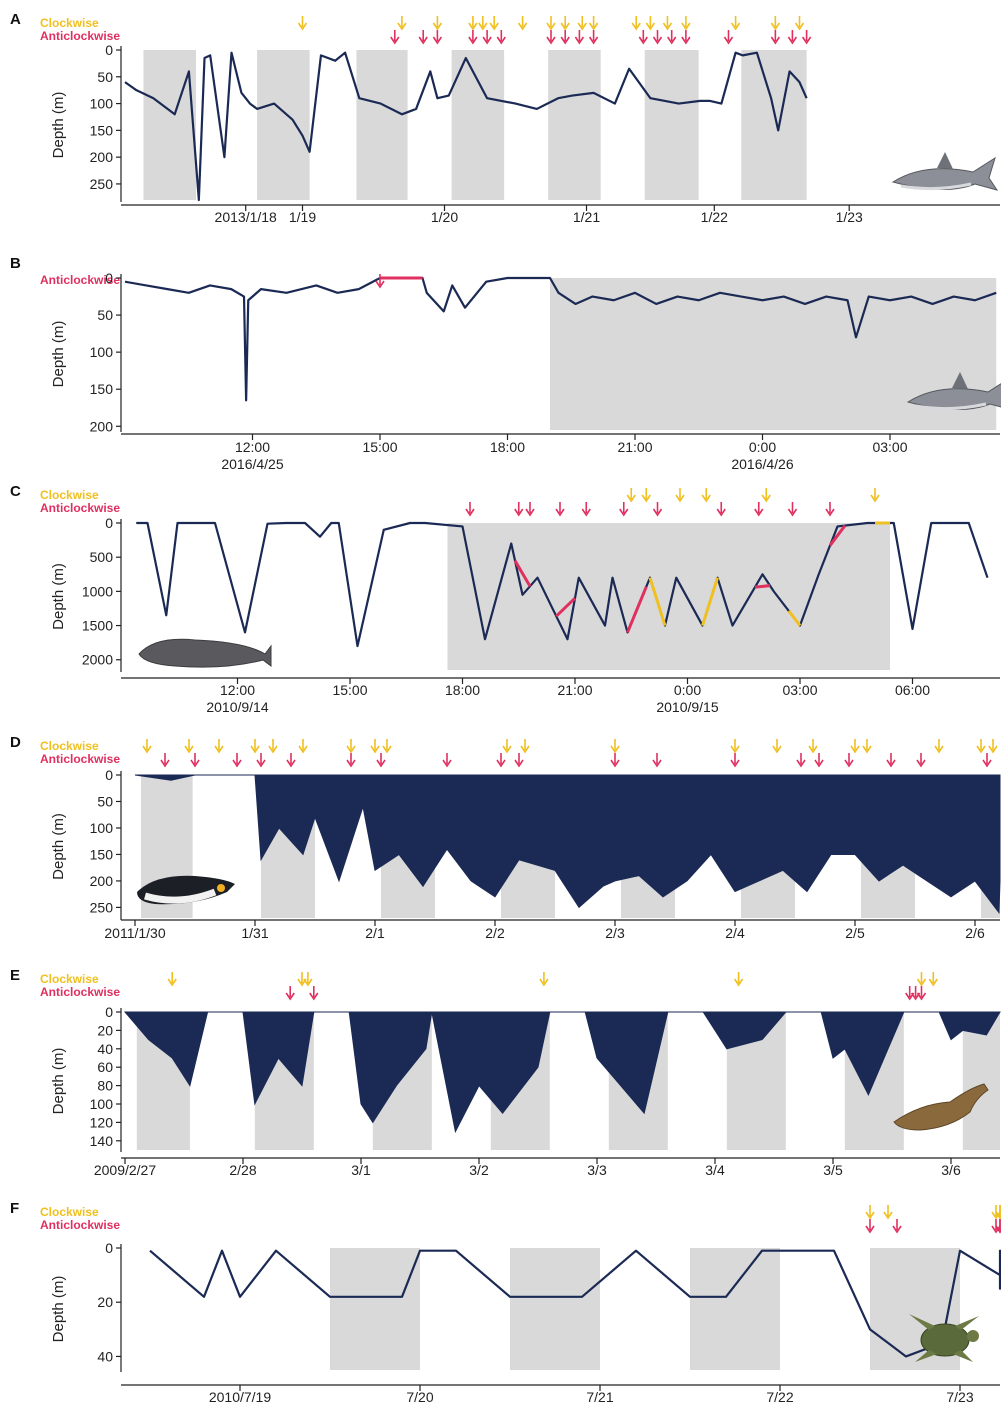 The height and width of the screenshot is (1424, 1001). What do you see at coordinates (240, 1397) in the screenshot?
I see `panel-f-x-tick-label: 2010/7/19` at bounding box center [240, 1397].